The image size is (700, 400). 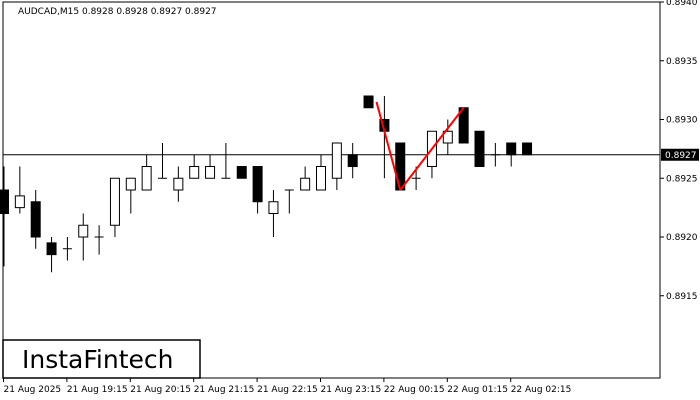 I want to click on current-price-tag: 0.8927, so click(x=680, y=154).